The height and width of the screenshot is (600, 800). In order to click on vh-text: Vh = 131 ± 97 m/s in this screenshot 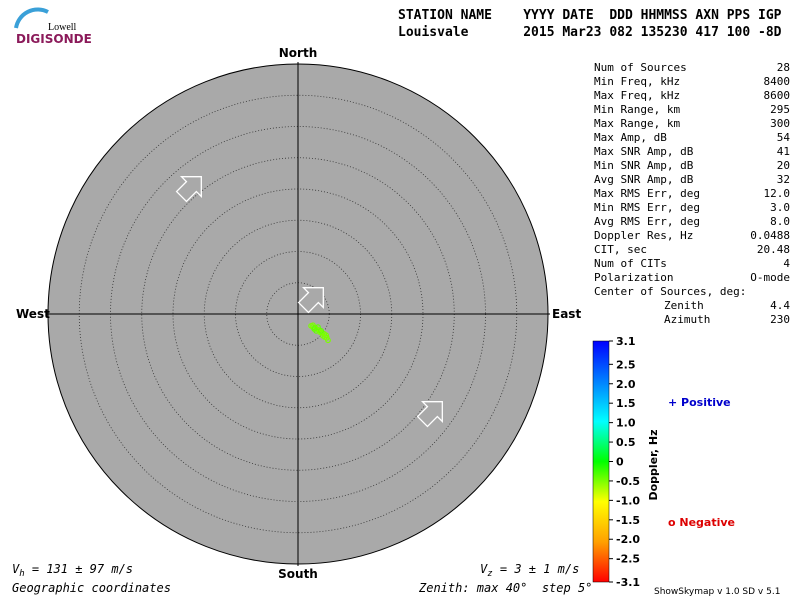, I will do `click(72, 570)`.